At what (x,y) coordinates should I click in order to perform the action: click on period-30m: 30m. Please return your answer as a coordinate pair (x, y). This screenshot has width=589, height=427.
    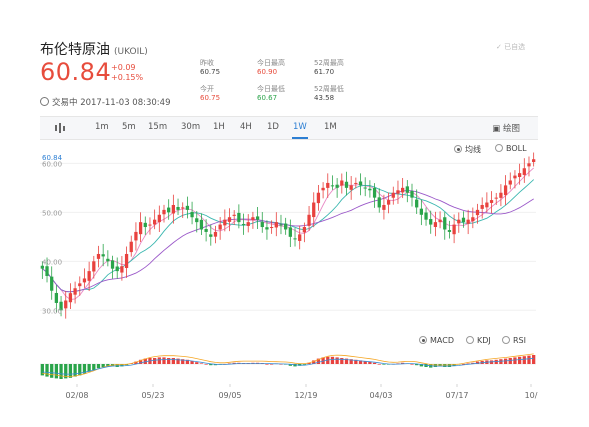
    Looking at the image, I should click on (191, 127).